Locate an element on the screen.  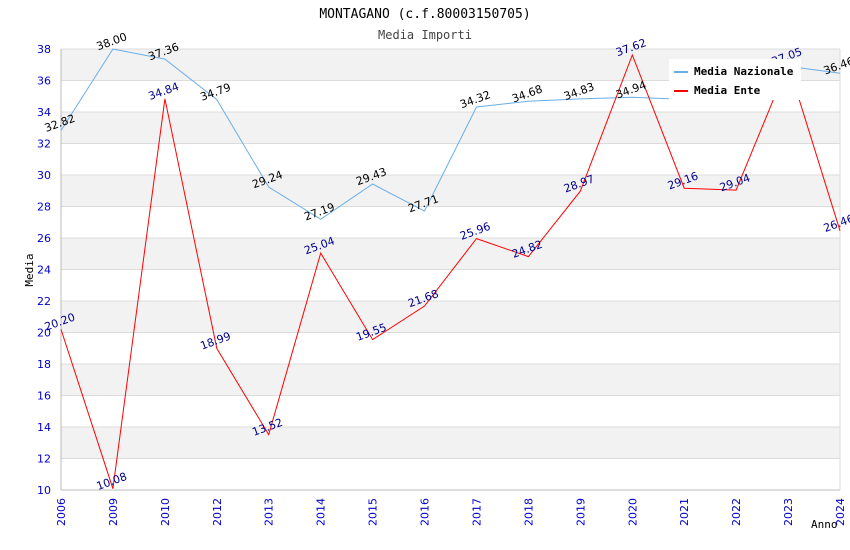
y-tick-label: 38 is located at coordinates (44, 49).